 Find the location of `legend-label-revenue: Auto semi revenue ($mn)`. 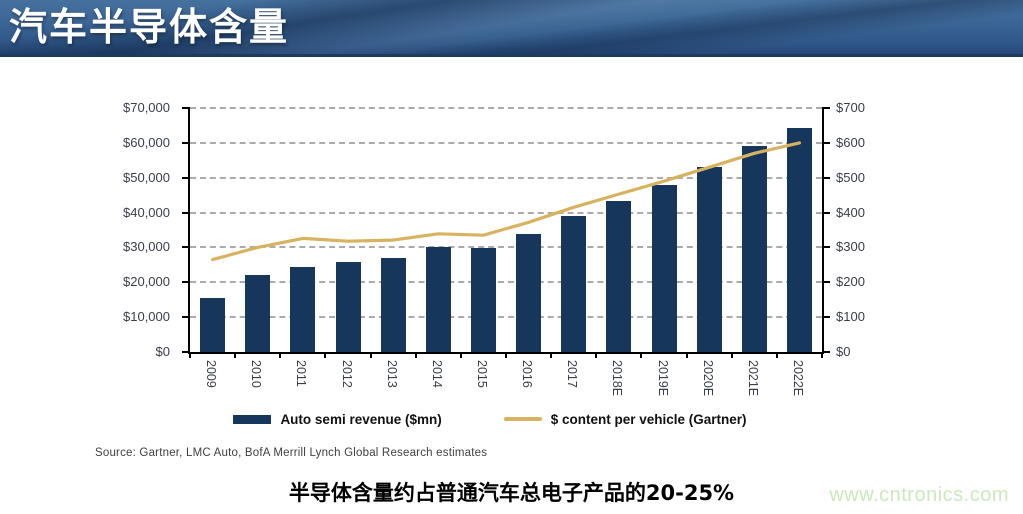

legend-label-revenue: Auto semi revenue ($mn) is located at coordinates (361, 419).